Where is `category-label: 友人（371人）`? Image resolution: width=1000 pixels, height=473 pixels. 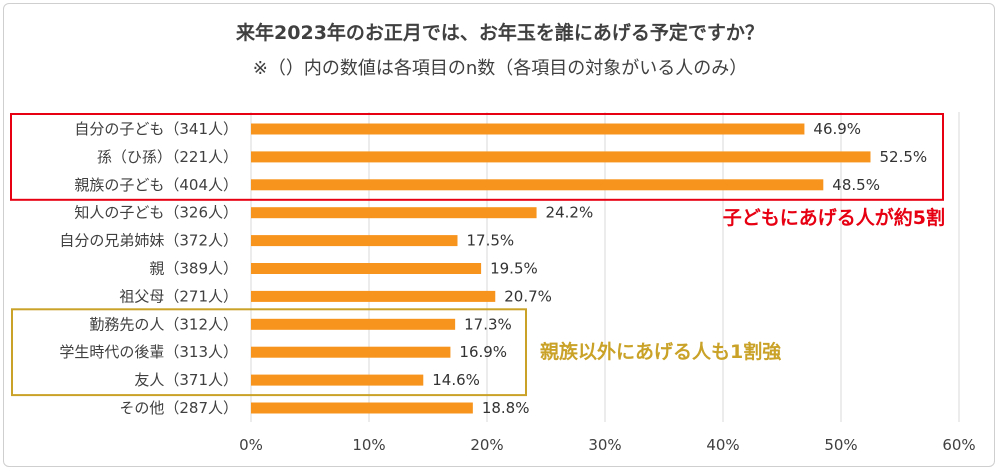 category-label: 友人（371人） is located at coordinates (186, 380).